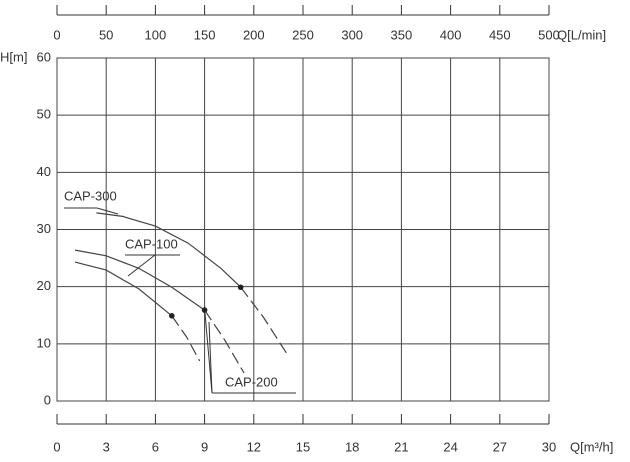 The height and width of the screenshot is (462, 630). Describe the element at coordinates (204, 446) in the screenshot. I see `x-tick-label: 9` at that location.